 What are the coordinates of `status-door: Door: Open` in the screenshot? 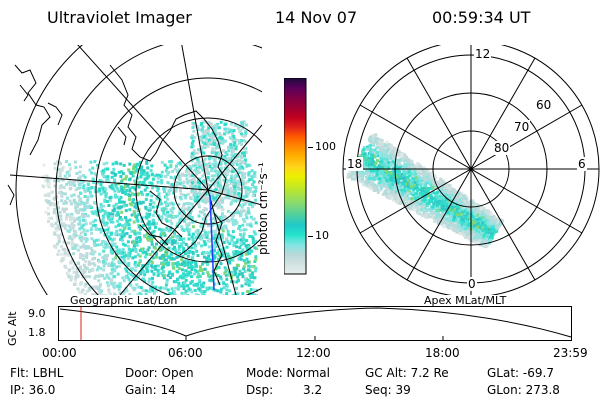 It's located at (159, 373).